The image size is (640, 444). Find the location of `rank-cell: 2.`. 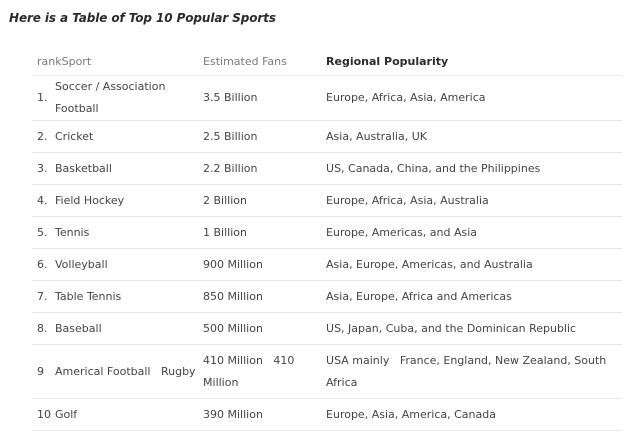

rank-cell: 2. is located at coordinates (43, 136).